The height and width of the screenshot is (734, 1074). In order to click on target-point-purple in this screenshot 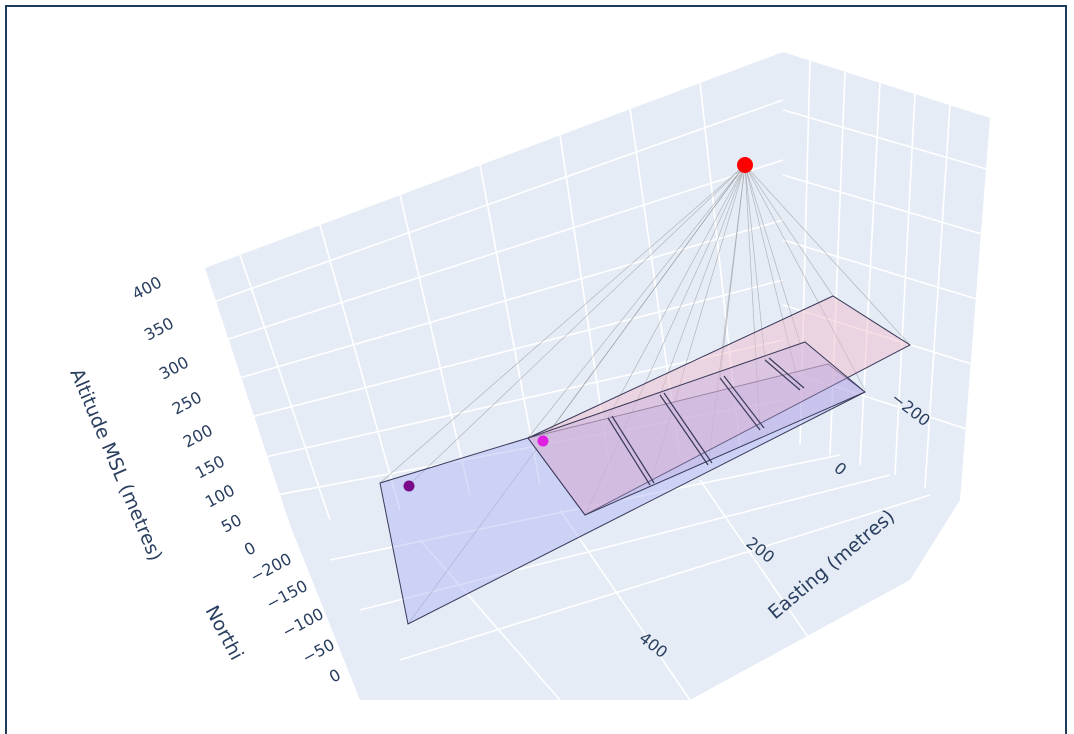, I will do `click(409, 486)`.